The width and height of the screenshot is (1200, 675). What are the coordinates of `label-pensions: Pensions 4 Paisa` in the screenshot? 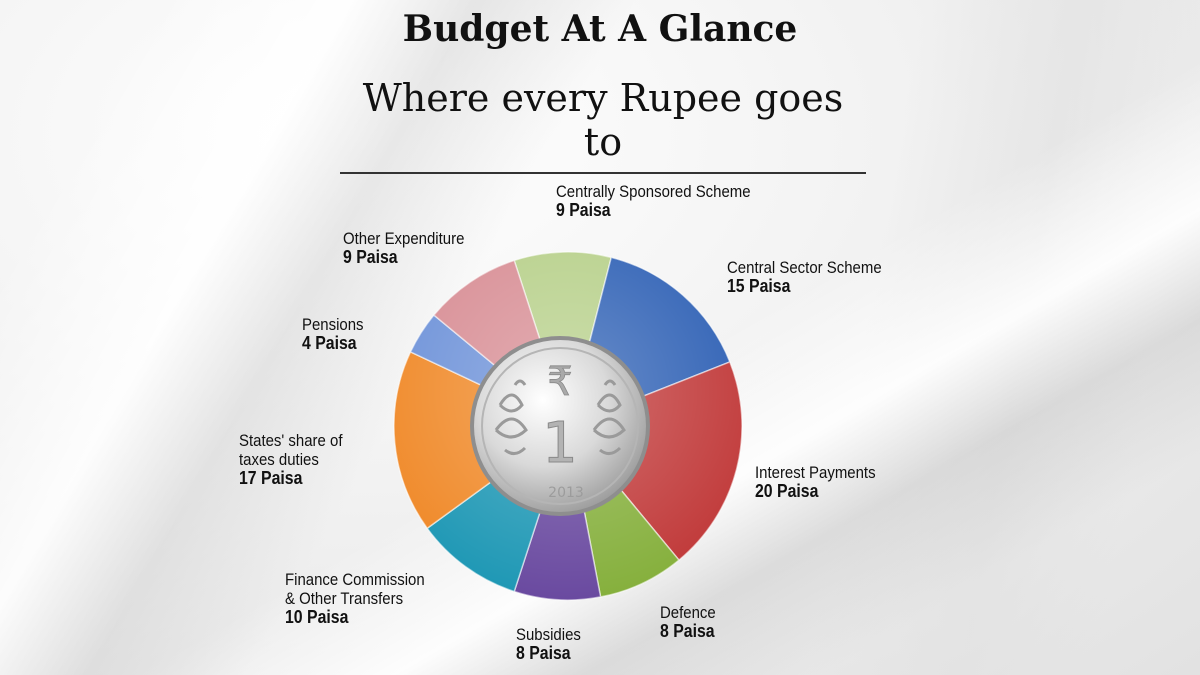 It's located at (333, 334).